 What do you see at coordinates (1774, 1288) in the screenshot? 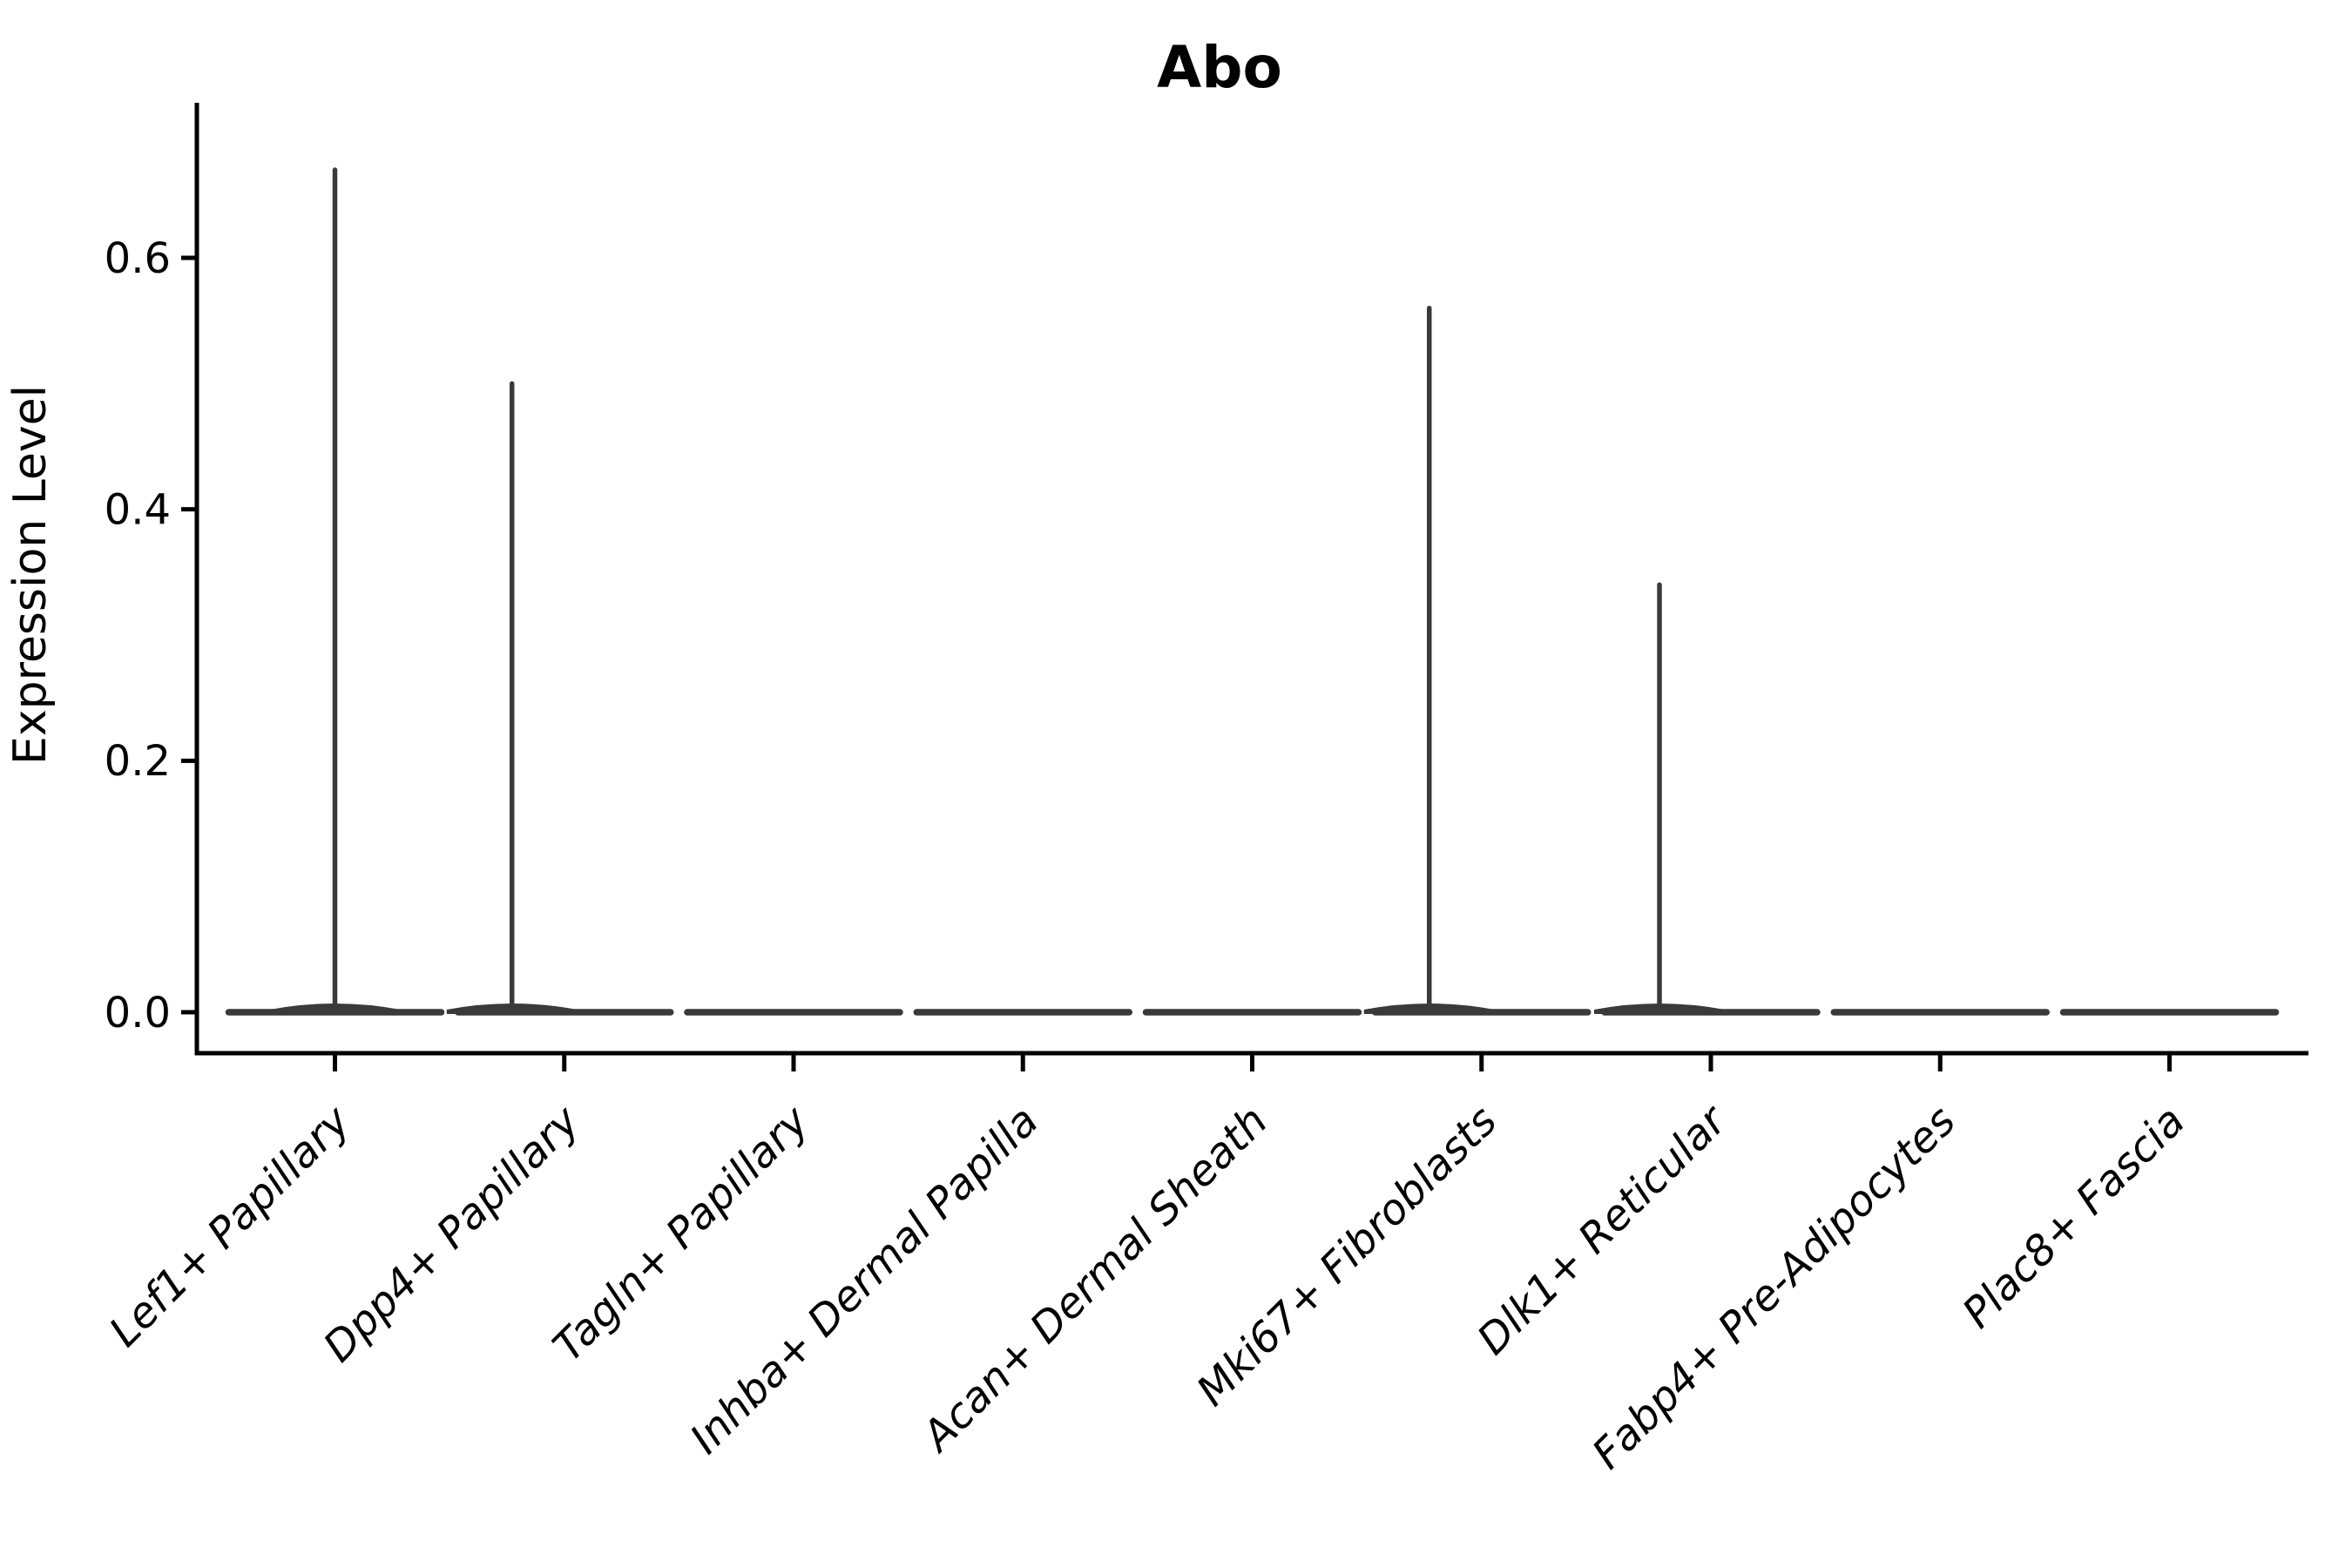
I see `x-tick-label: Fabp4+ Pre-Adipocytes` at bounding box center [1774, 1288].